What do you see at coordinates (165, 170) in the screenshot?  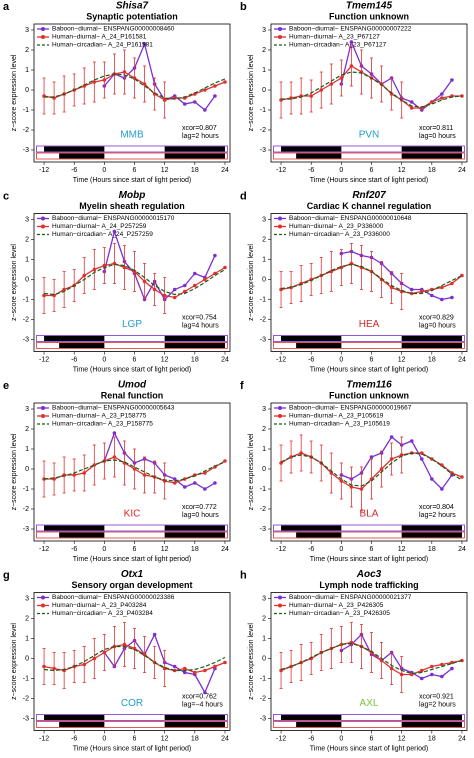 I see `x-tick-label: 12` at bounding box center [165, 170].